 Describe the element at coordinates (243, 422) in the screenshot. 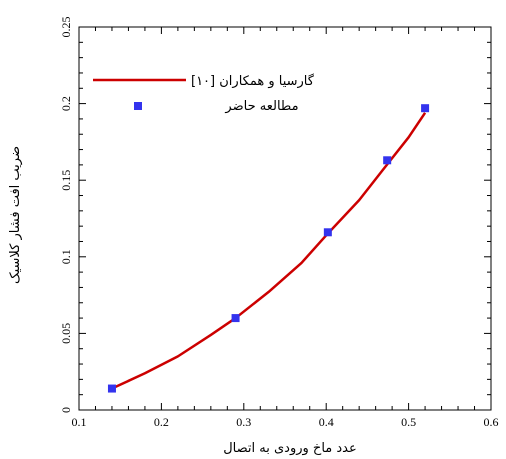

I see `x-tick-label: 0.3` at that location.